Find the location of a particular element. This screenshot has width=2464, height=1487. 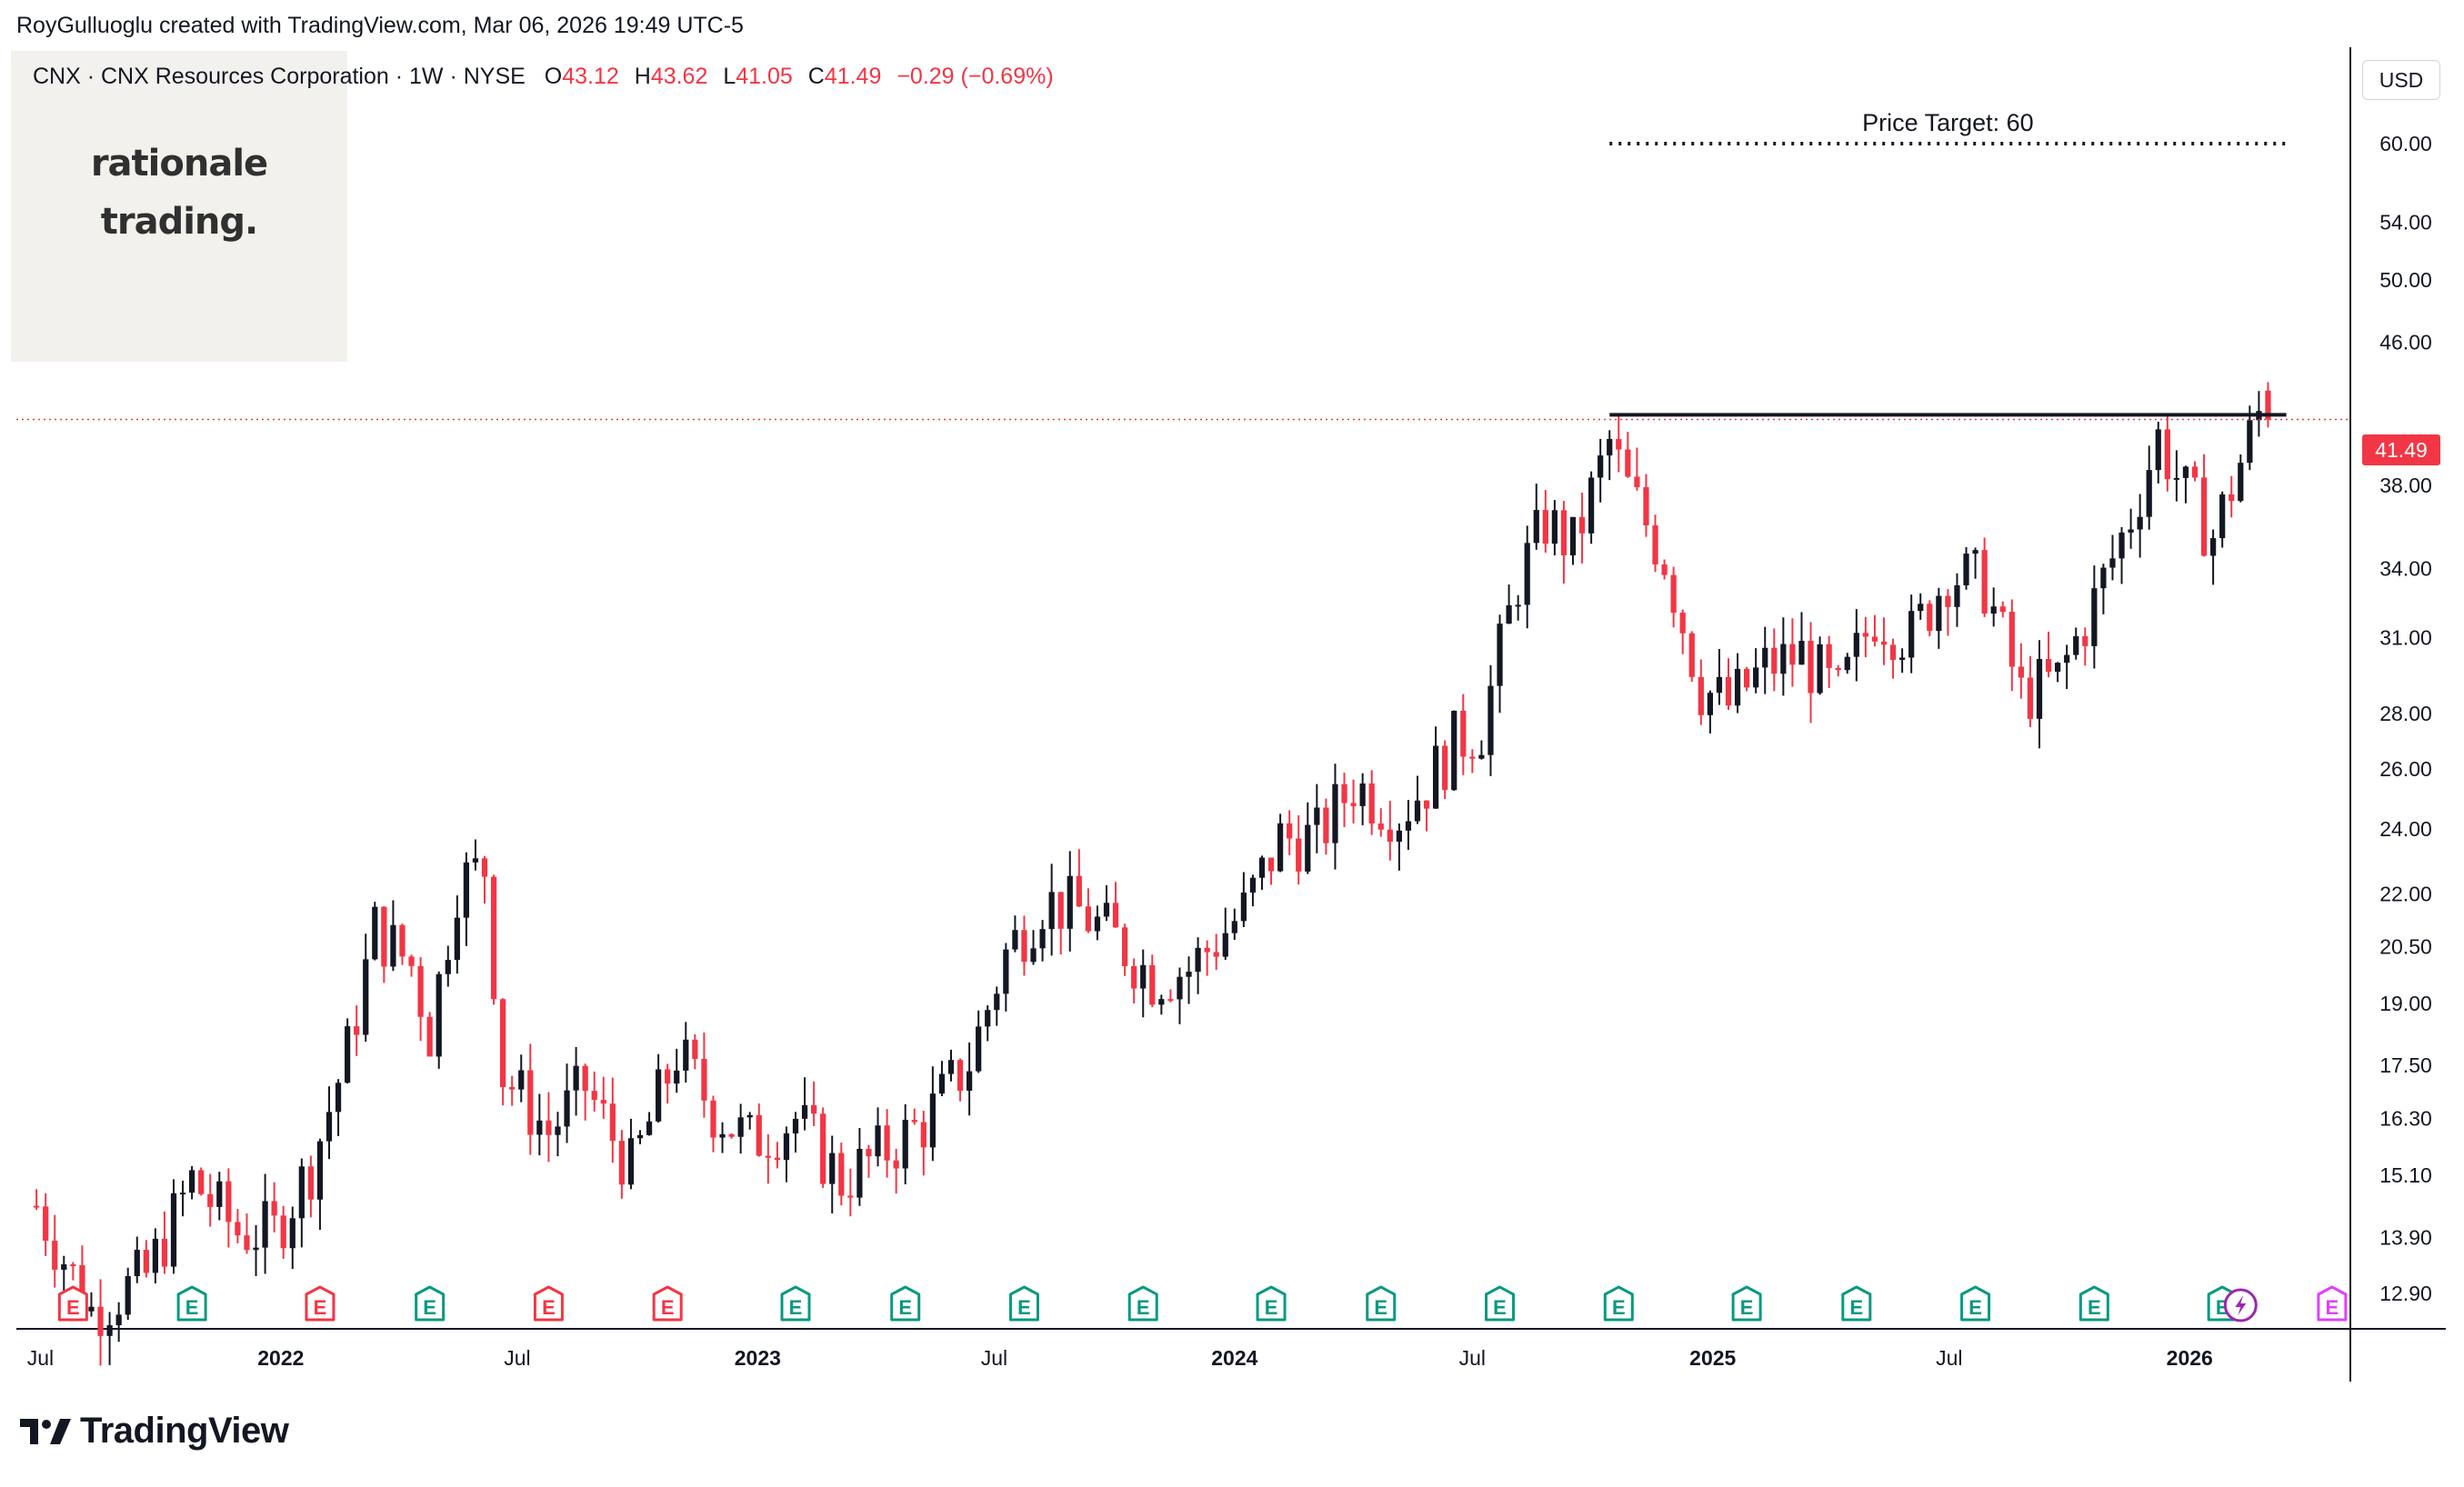

y-tick-label: 12.90 is located at coordinates (2405, 1294).